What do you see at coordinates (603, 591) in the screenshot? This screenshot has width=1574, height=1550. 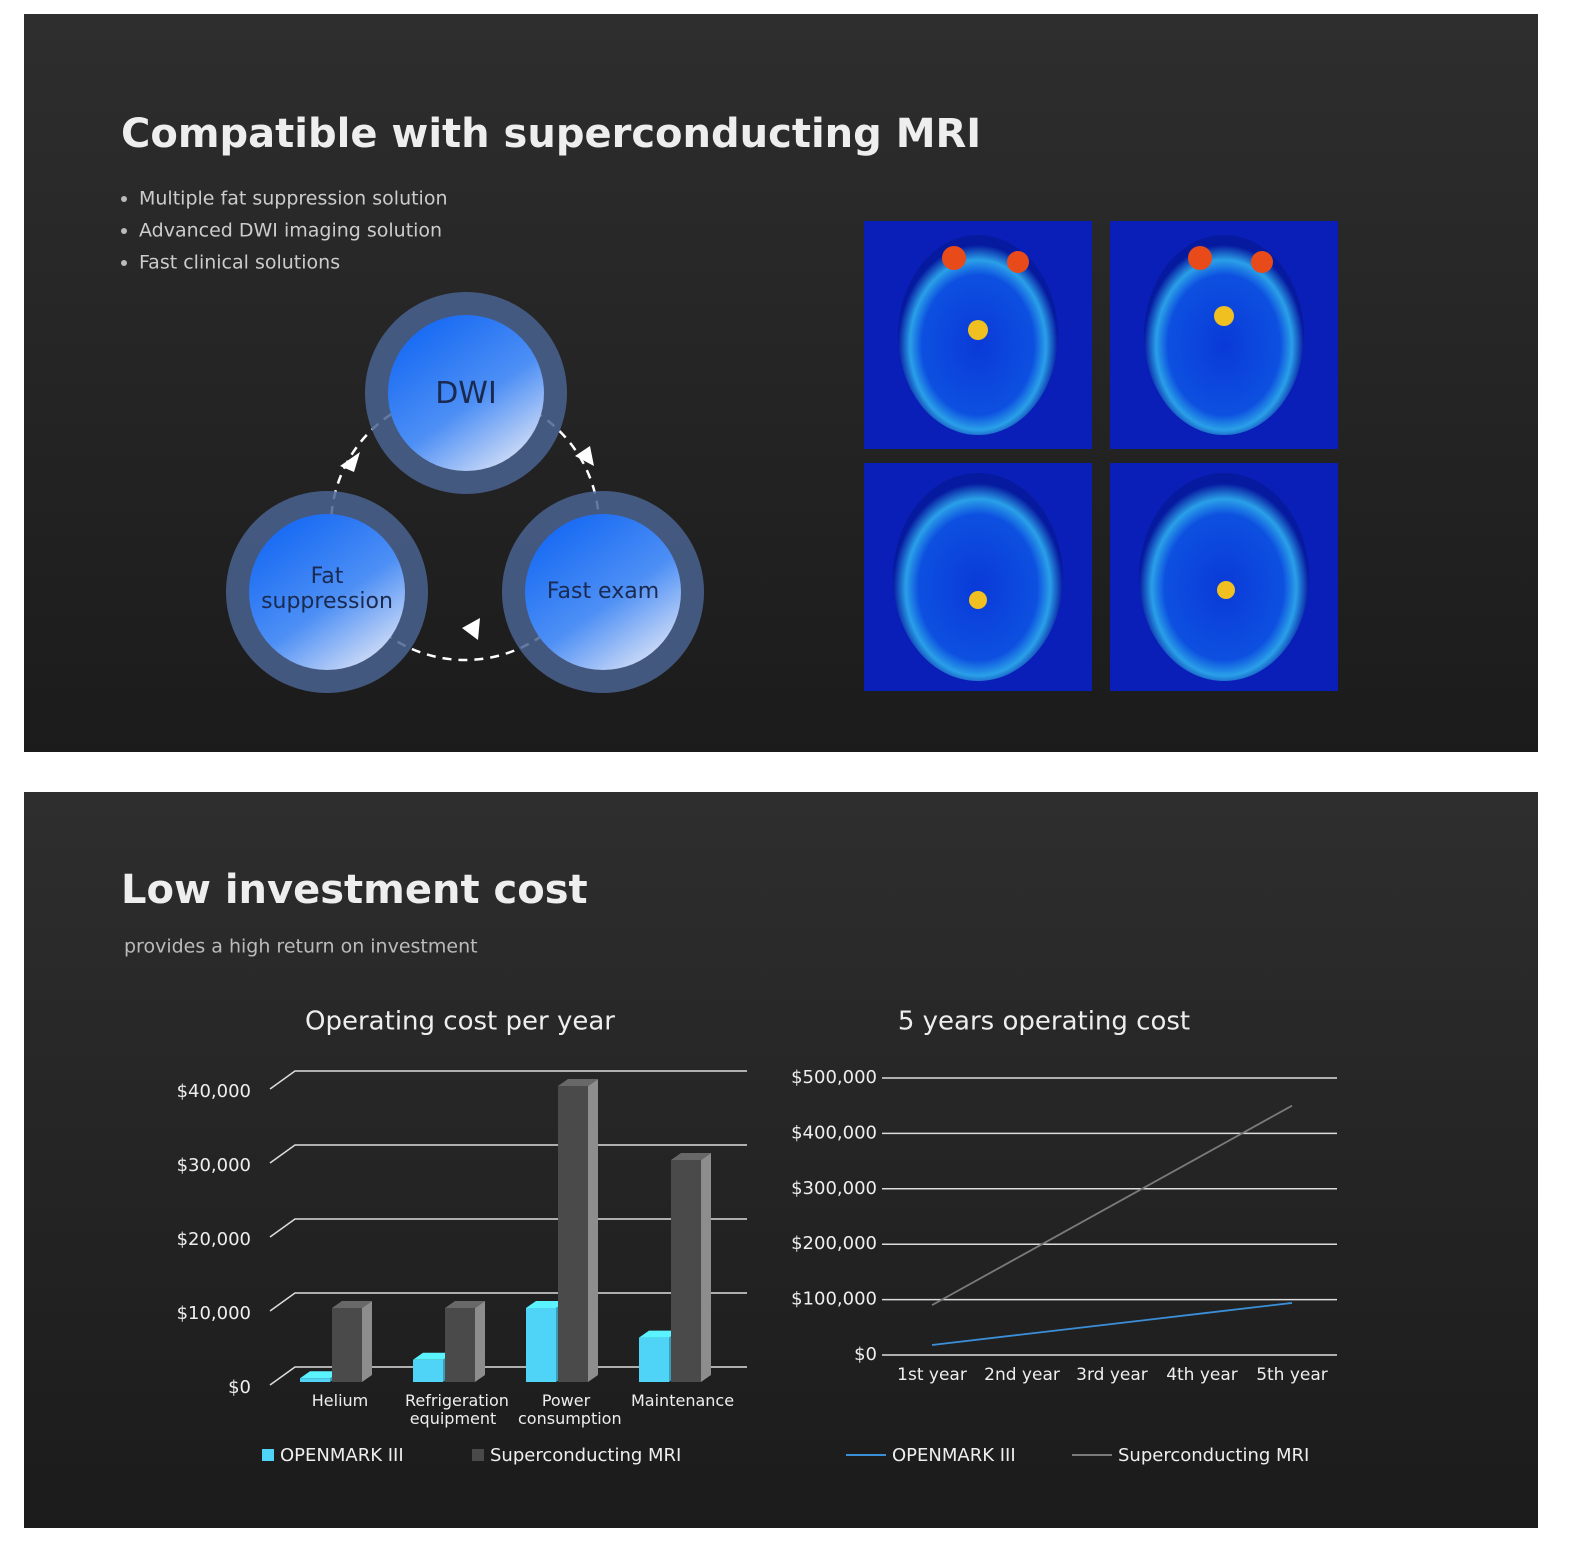 I see `cycle-label: Fast exam` at bounding box center [603, 591].